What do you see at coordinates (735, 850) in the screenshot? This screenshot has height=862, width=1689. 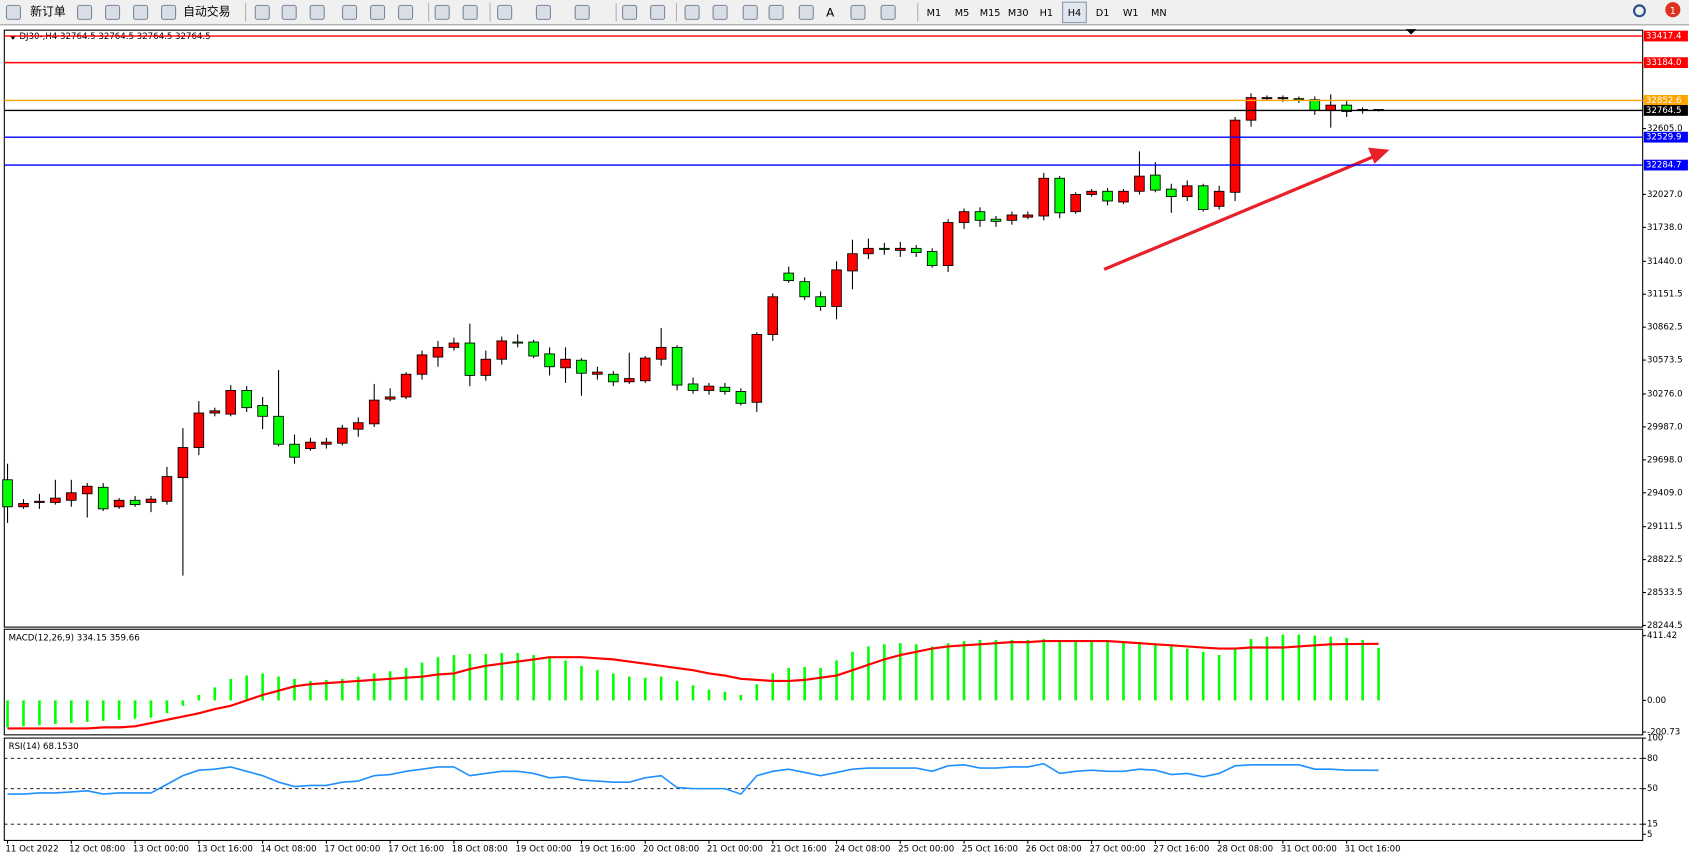 I see `x-tick-label: 21 Oct 00:00` at bounding box center [735, 850].